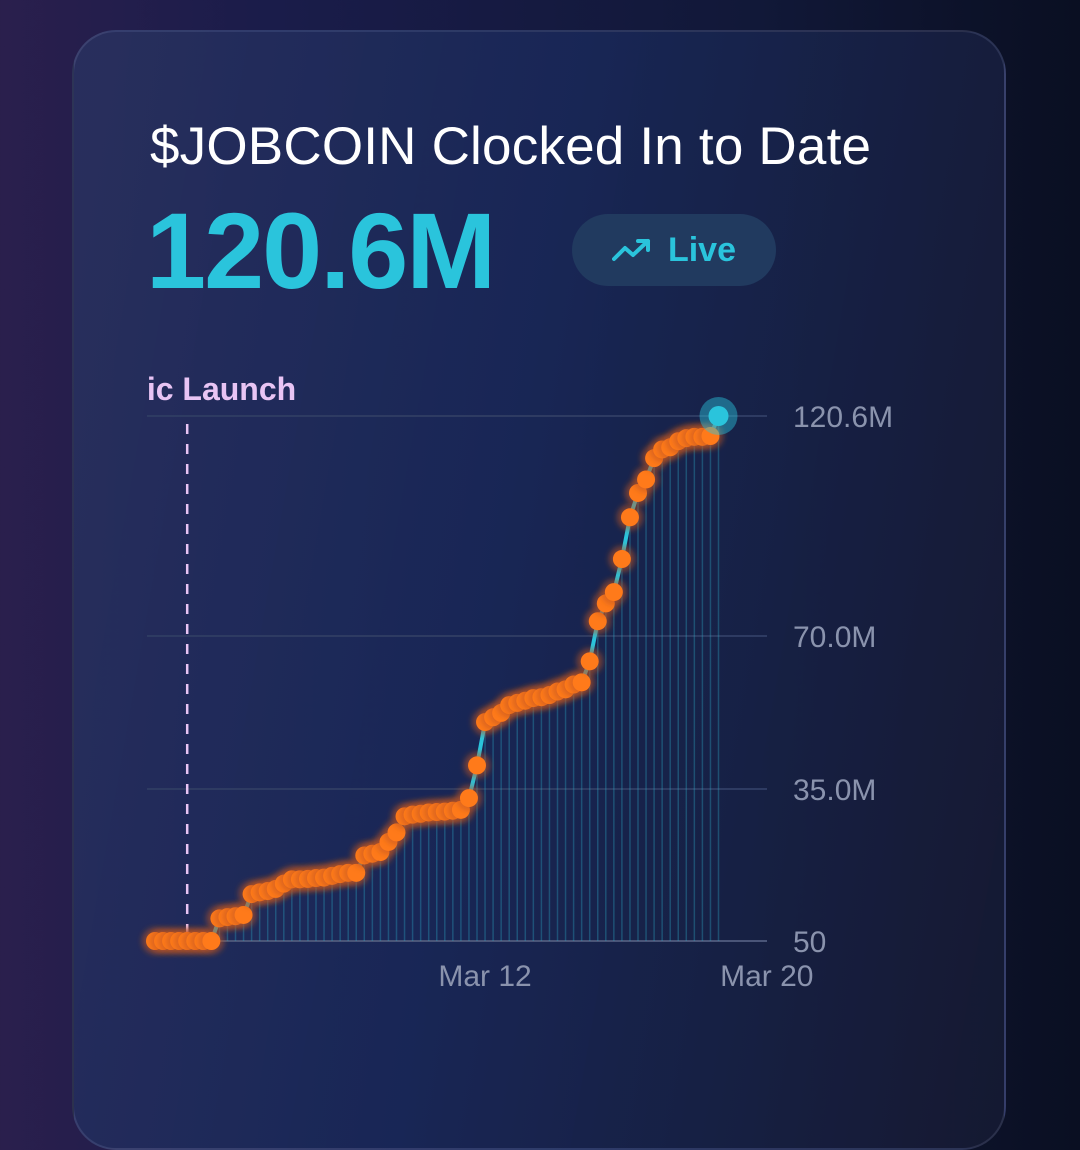  What do you see at coordinates (843, 417) in the screenshot?
I see `y-tick-label: 120.6M` at bounding box center [843, 417].